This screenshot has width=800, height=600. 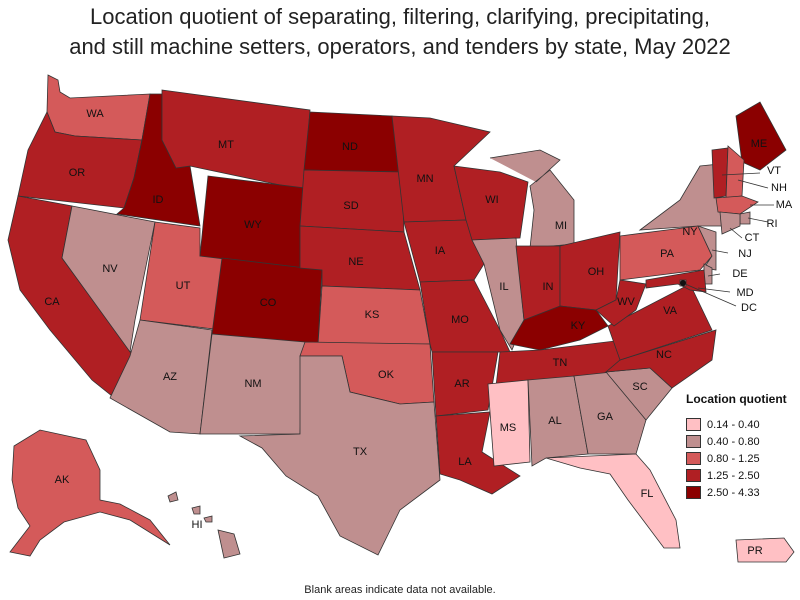 What do you see at coordinates (478, 453) in the screenshot?
I see `state-LA` at bounding box center [478, 453].